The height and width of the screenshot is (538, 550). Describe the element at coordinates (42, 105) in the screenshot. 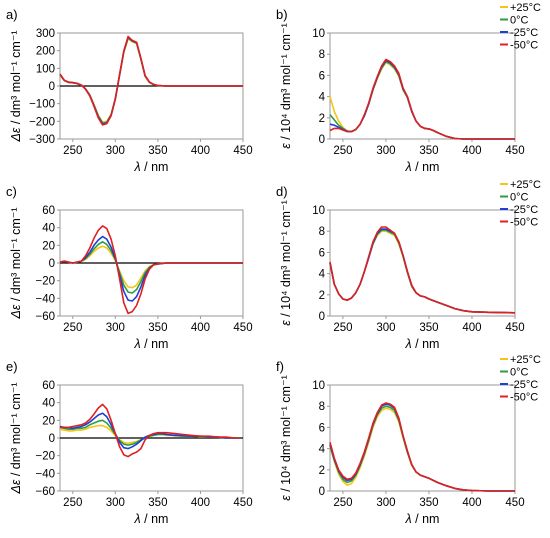

I see `y-tick-label: −100` at that location.